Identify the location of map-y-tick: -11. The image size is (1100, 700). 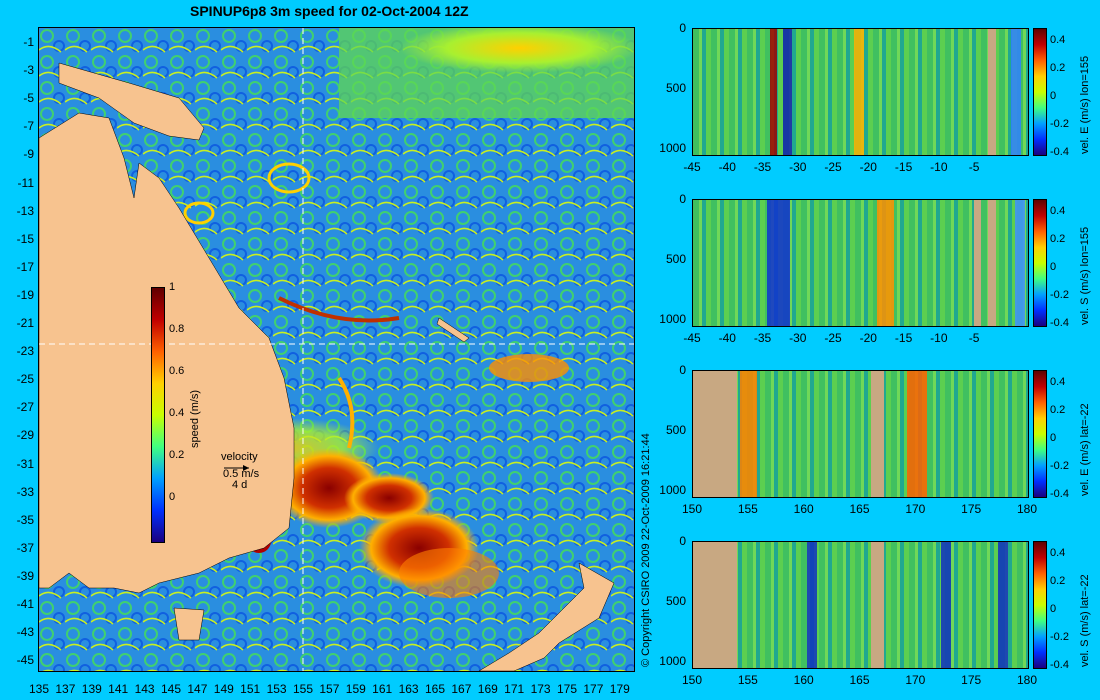
(25, 182).